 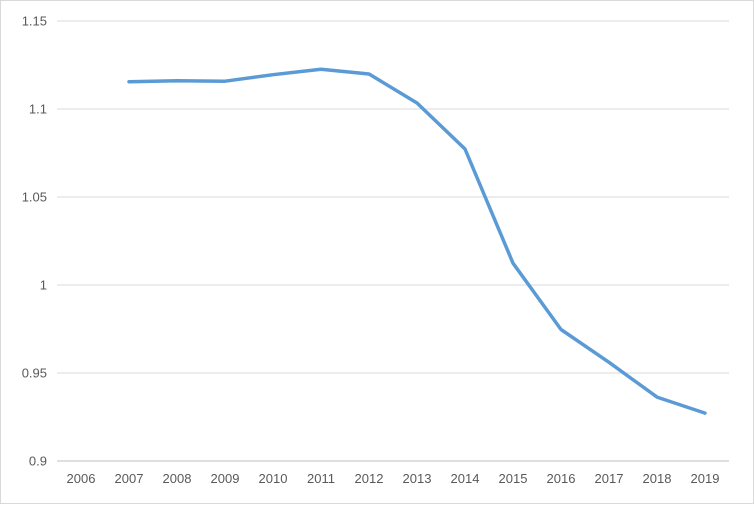 What do you see at coordinates (129, 478) in the screenshot?
I see `x-tick-label: 2007` at bounding box center [129, 478].